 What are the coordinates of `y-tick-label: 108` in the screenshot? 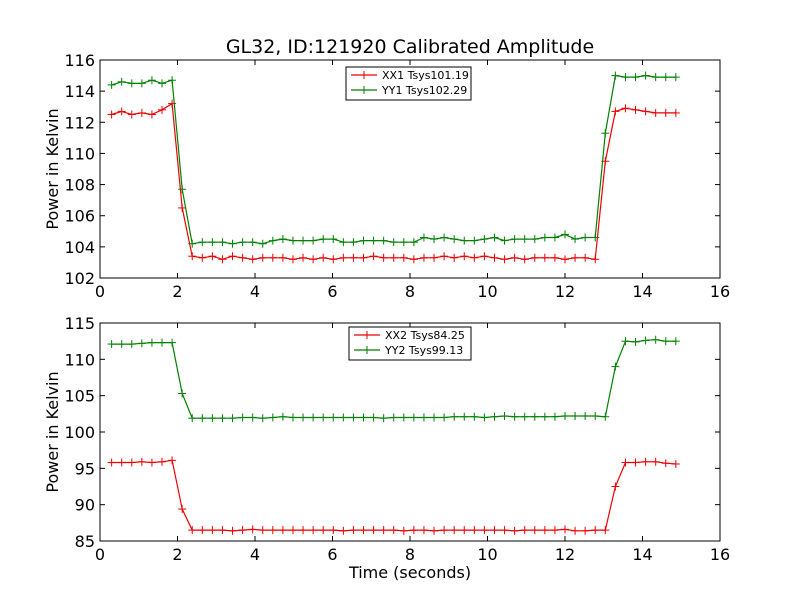 It's located at (79, 185).